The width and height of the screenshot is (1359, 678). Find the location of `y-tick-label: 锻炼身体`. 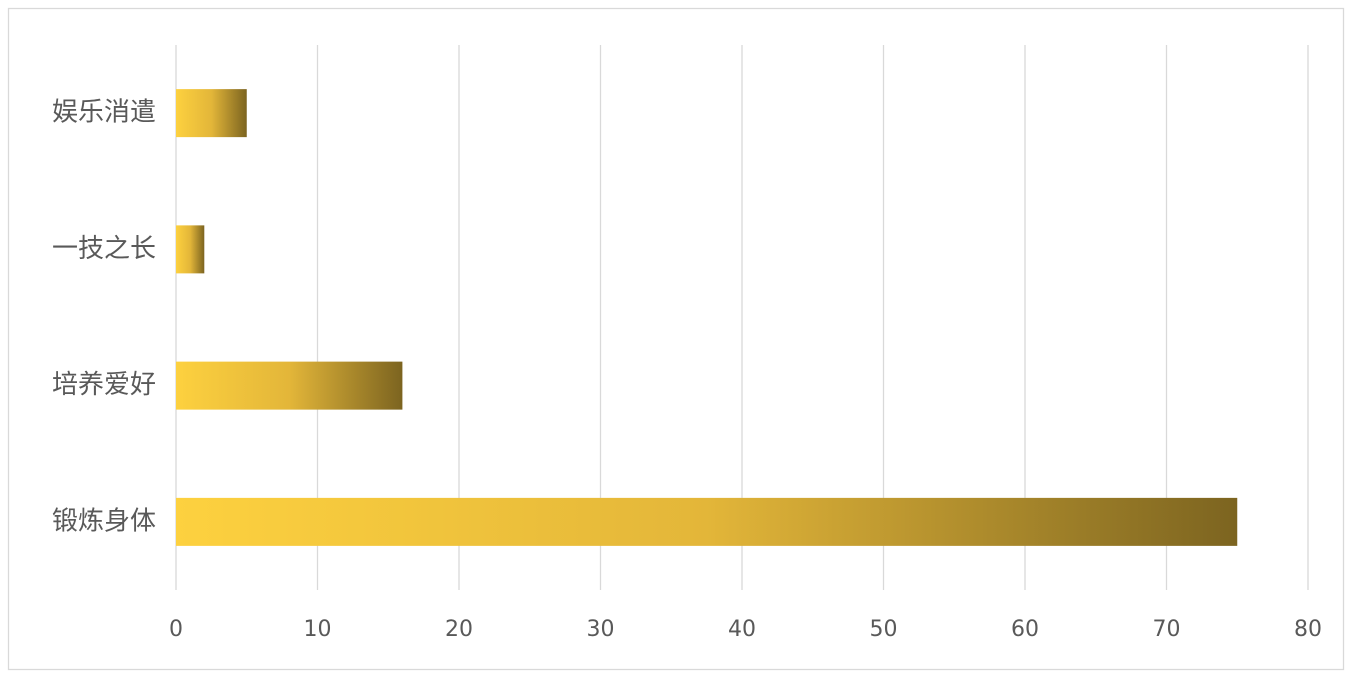

y-tick-label: 锻炼身体 is located at coordinates (104, 521).